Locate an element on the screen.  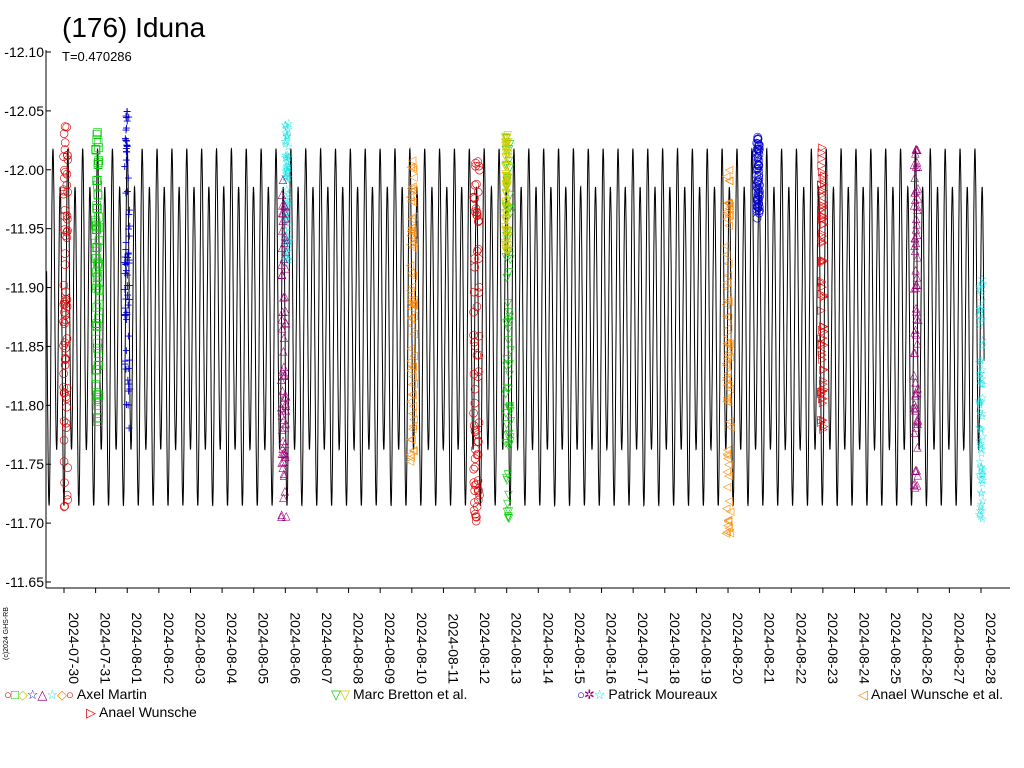
legend-symbol: ☆ is located at coordinates (52, 694).